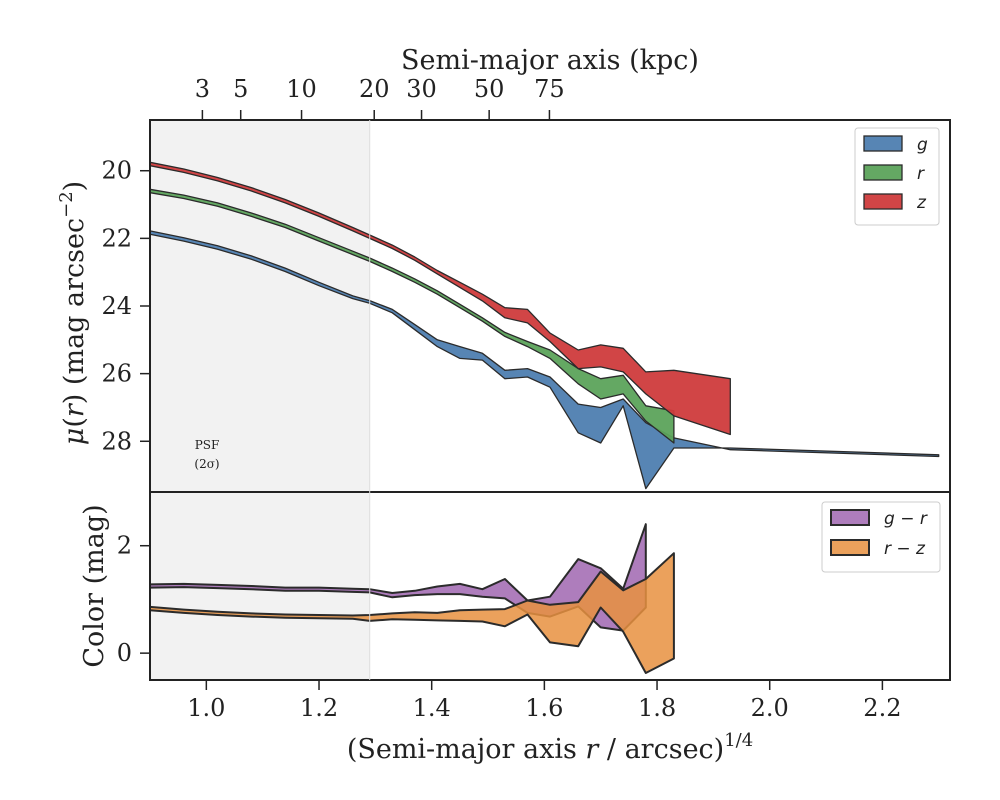 The image size is (1000, 800). I want to click on legend-swatch-gr, so click(850, 517).